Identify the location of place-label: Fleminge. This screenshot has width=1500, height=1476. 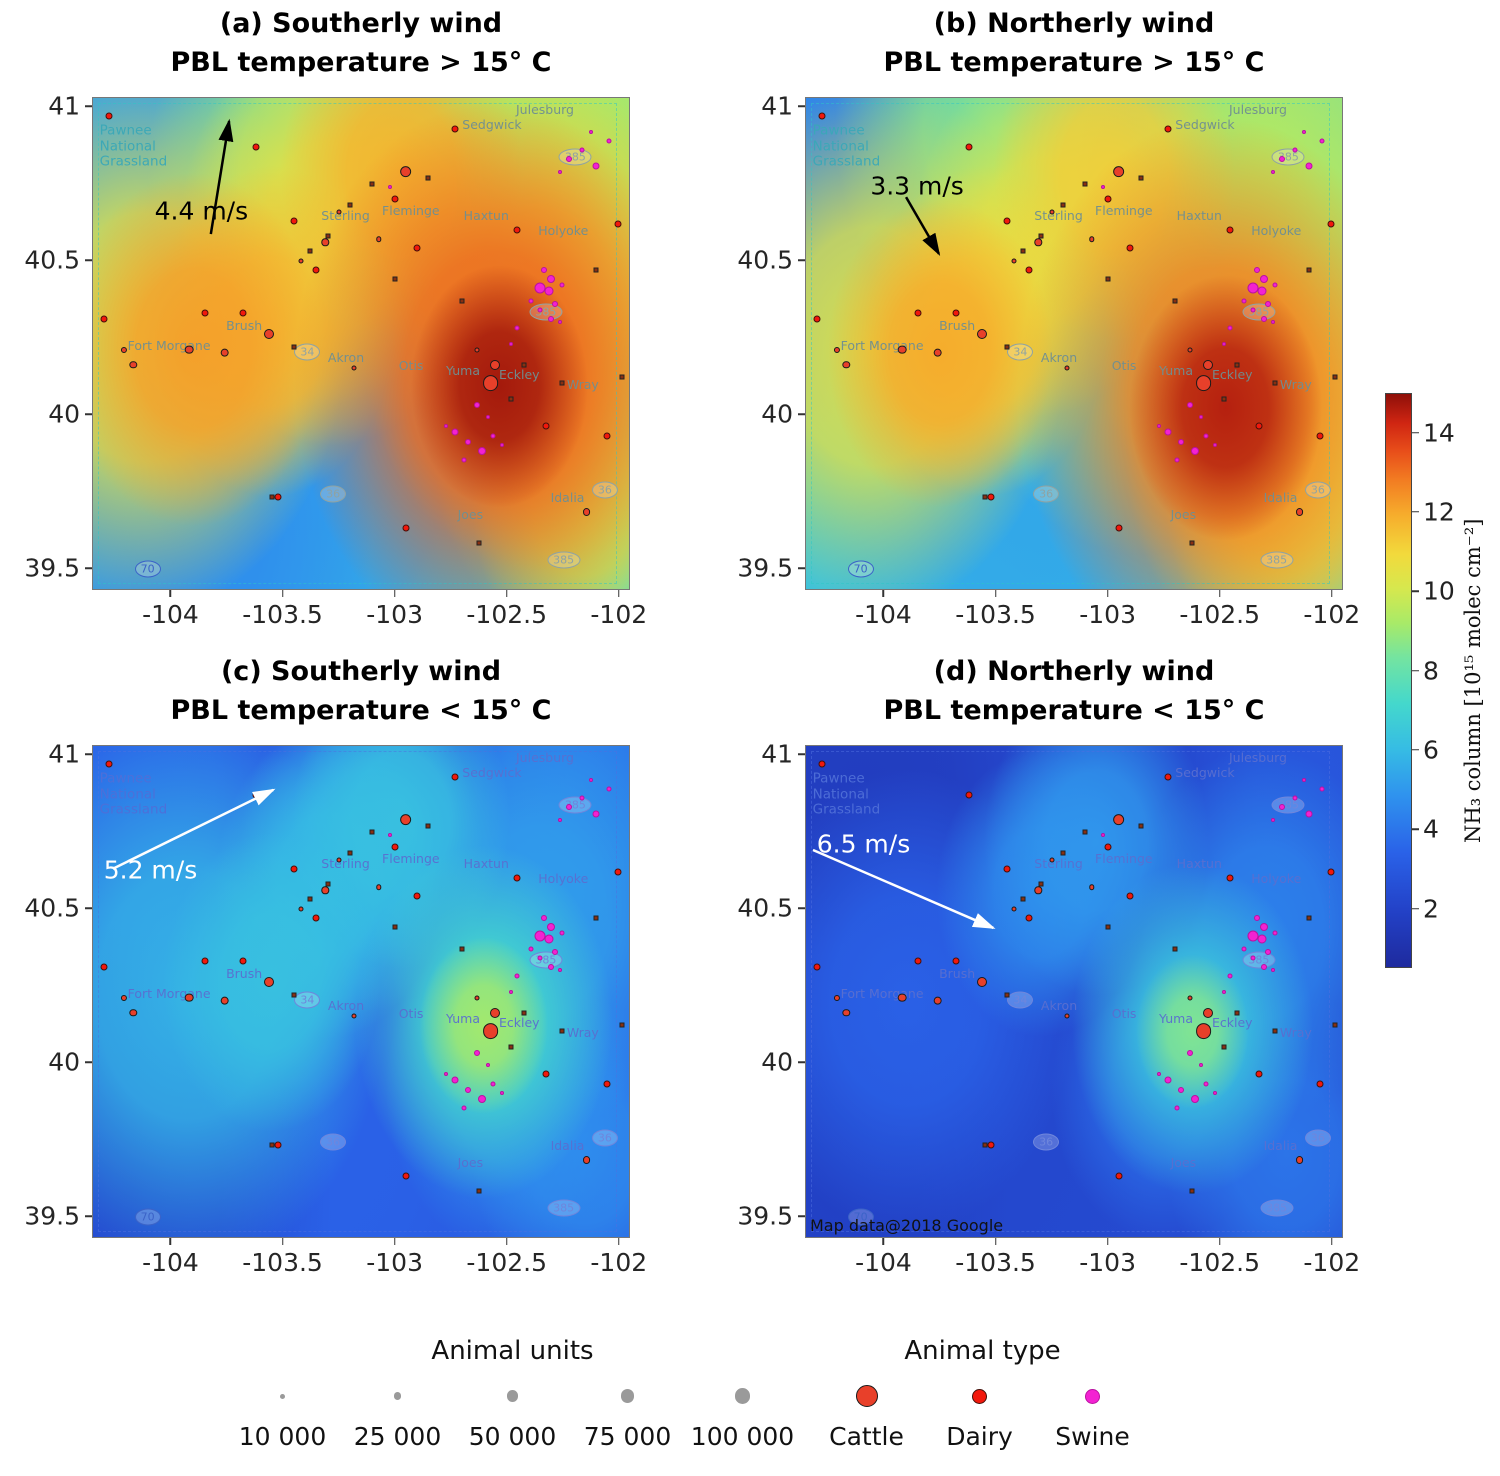
(1124, 858).